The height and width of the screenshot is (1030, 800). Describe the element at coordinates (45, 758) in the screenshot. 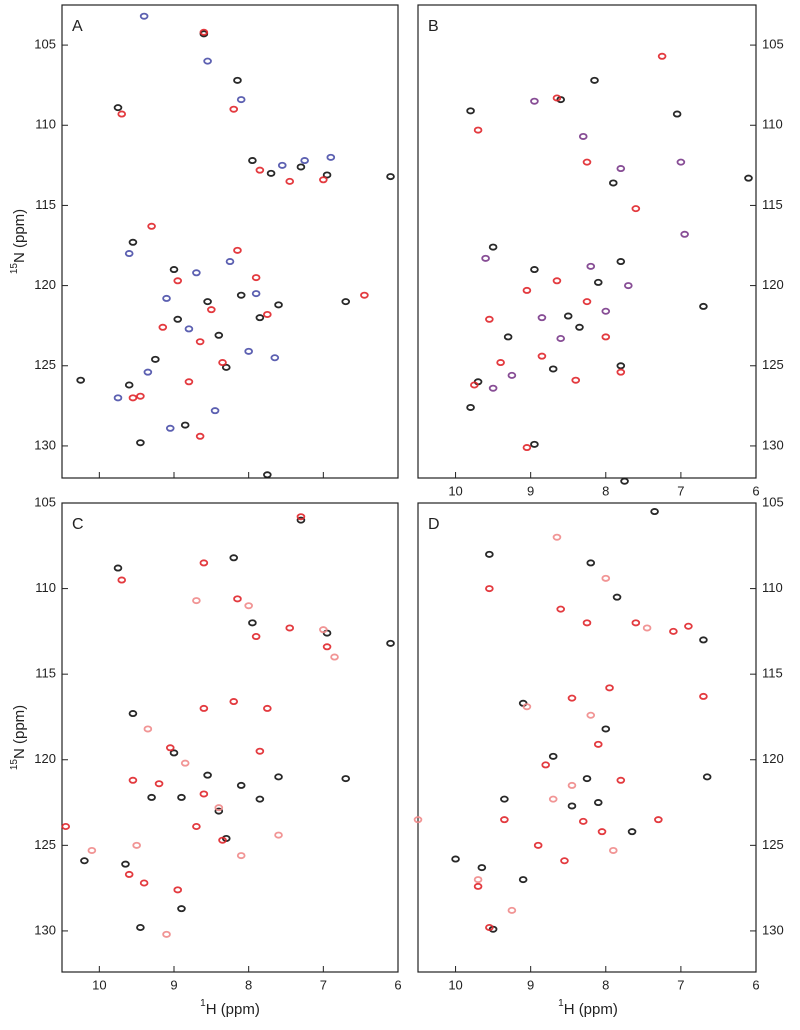

I see `y-tick-label: 120` at that location.